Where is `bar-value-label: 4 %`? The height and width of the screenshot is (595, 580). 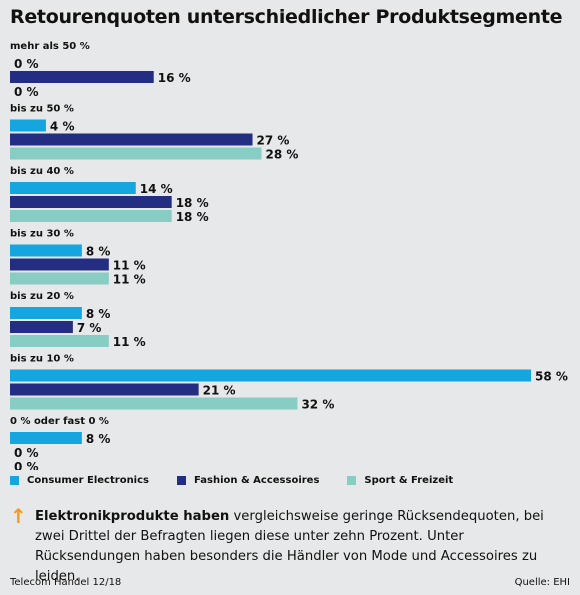
bar-value-label: 4 % is located at coordinates (62, 127).